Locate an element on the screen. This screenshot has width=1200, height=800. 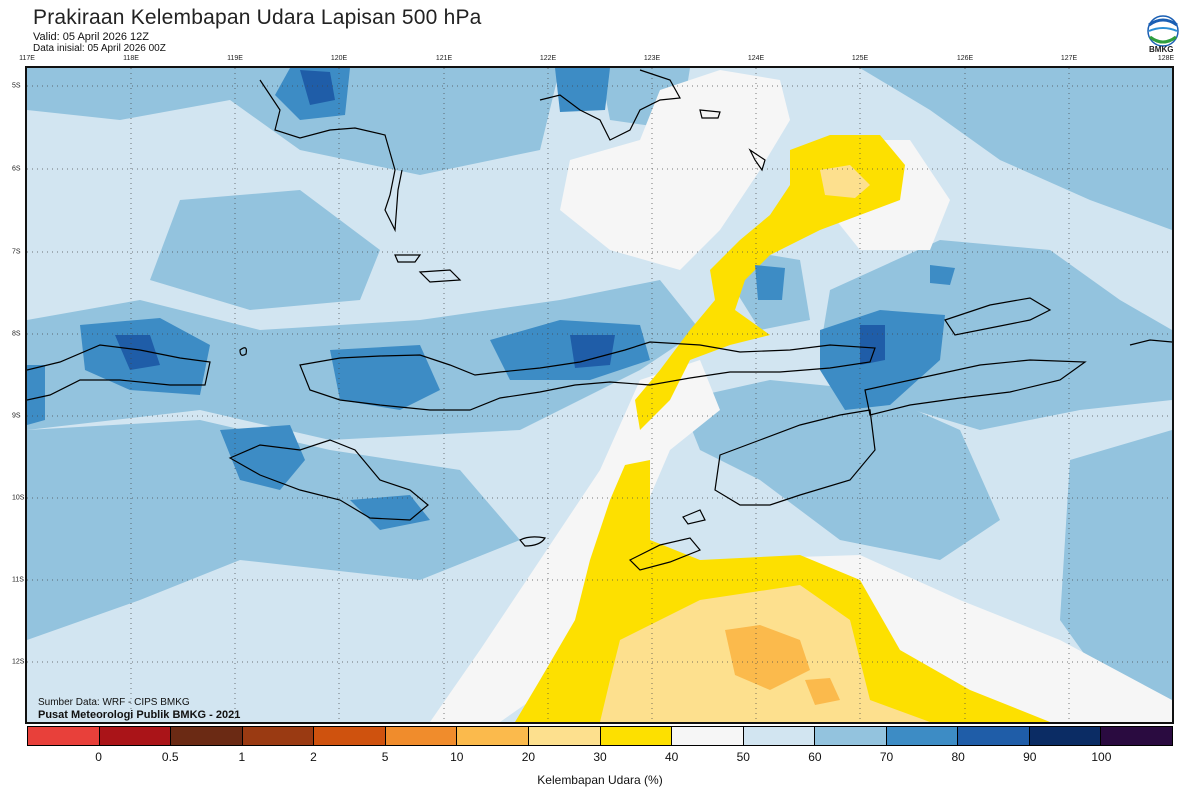
init-time: Data inisial: 05 April 2026 00Z is located at coordinates (99, 48).